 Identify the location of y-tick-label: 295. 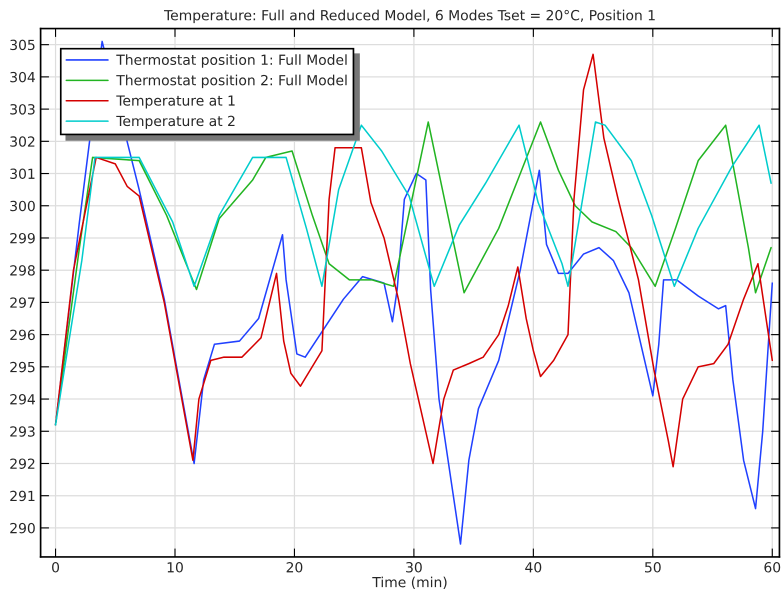
(22, 367).